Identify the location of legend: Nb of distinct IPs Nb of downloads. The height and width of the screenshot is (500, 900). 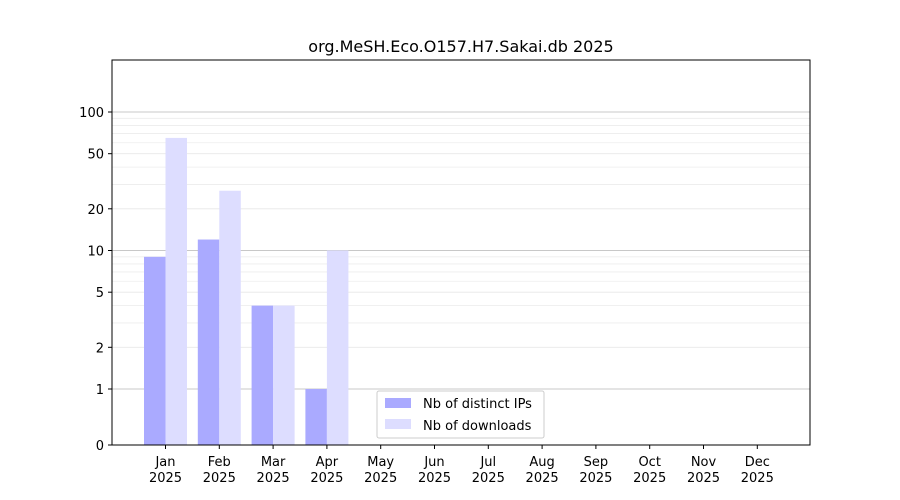
(460, 414).